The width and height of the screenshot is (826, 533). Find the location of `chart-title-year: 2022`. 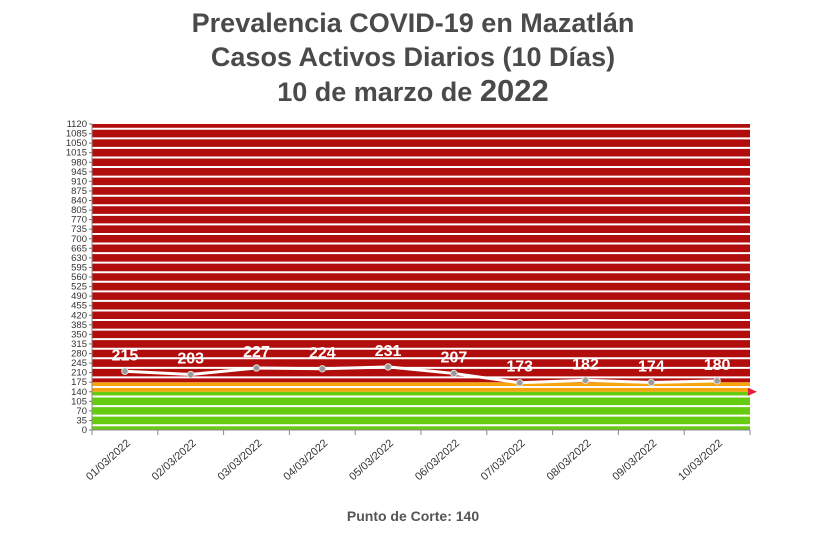

chart-title-year: 2022 is located at coordinates (514, 90).